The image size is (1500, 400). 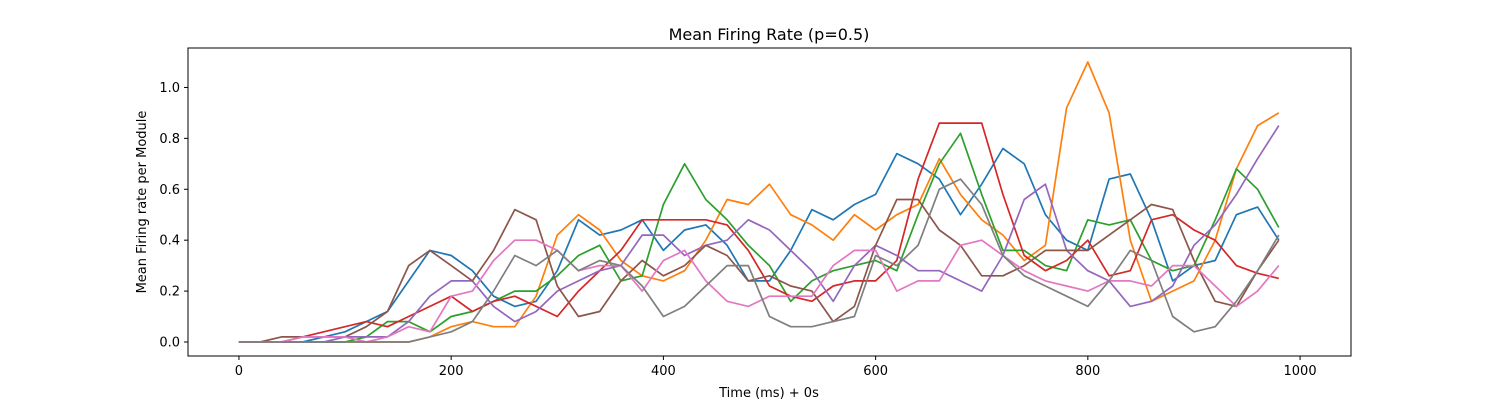 I want to click on x-tick-label: 600, so click(x=875, y=371).